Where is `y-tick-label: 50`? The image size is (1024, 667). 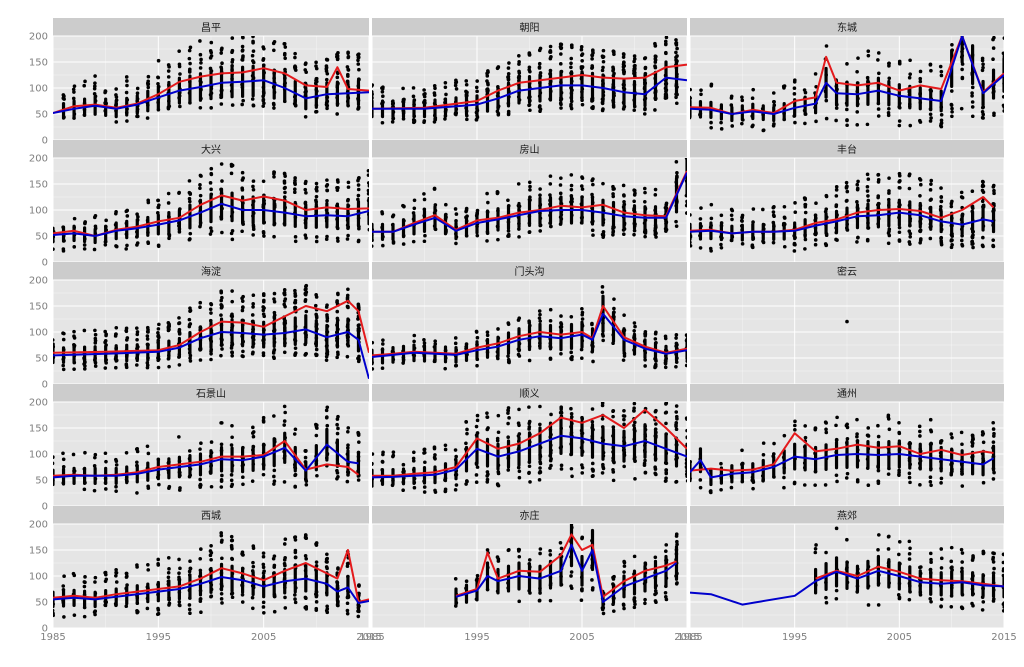
y-tick-label: 50 is located at coordinates (41, 603).